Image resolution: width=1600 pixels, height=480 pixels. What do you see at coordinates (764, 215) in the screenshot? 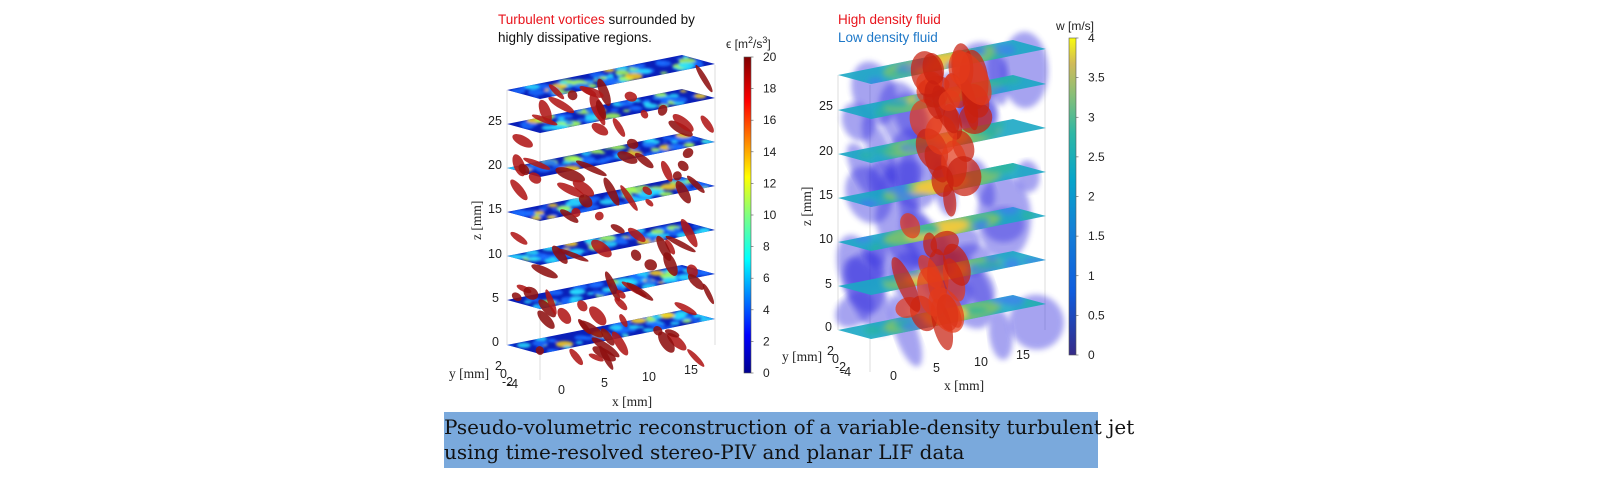
I see `epsilon-colorbar-ticks: 0 2 4 6 8 10 12 14 16 18 20` at bounding box center [764, 215].